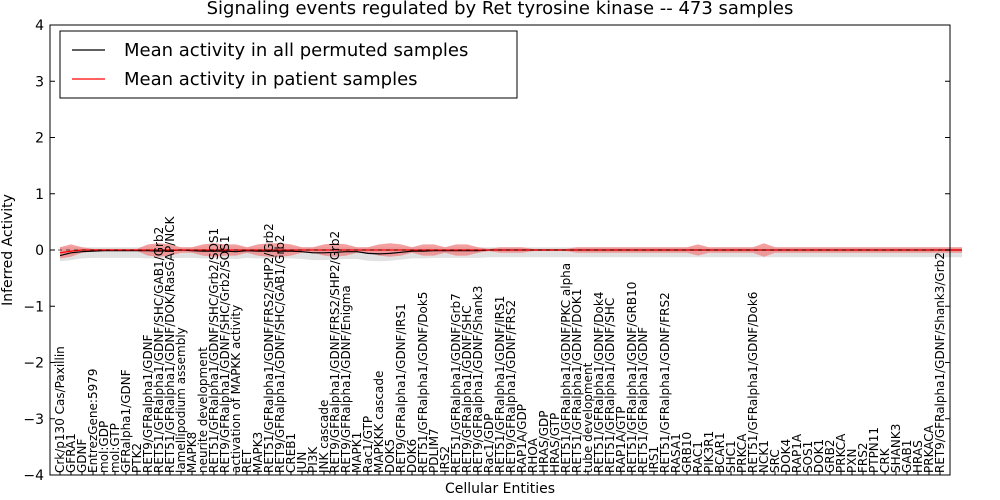 The width and height of the screenshot is (1000, 500). Describe the element at coordinates (302, 463) in the screenshot. I see `x-tick-label: JUN` at that location.